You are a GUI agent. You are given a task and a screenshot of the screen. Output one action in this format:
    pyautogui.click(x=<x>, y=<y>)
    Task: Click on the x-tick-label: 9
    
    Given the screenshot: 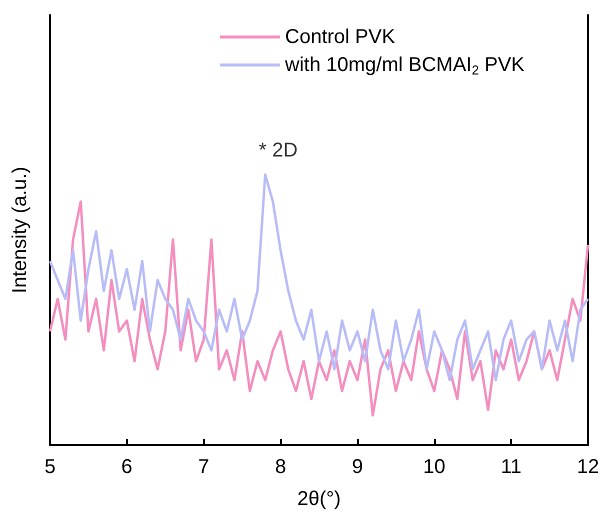 What is the action you would take?
    pyautogui.click(x=357, y=467)
    